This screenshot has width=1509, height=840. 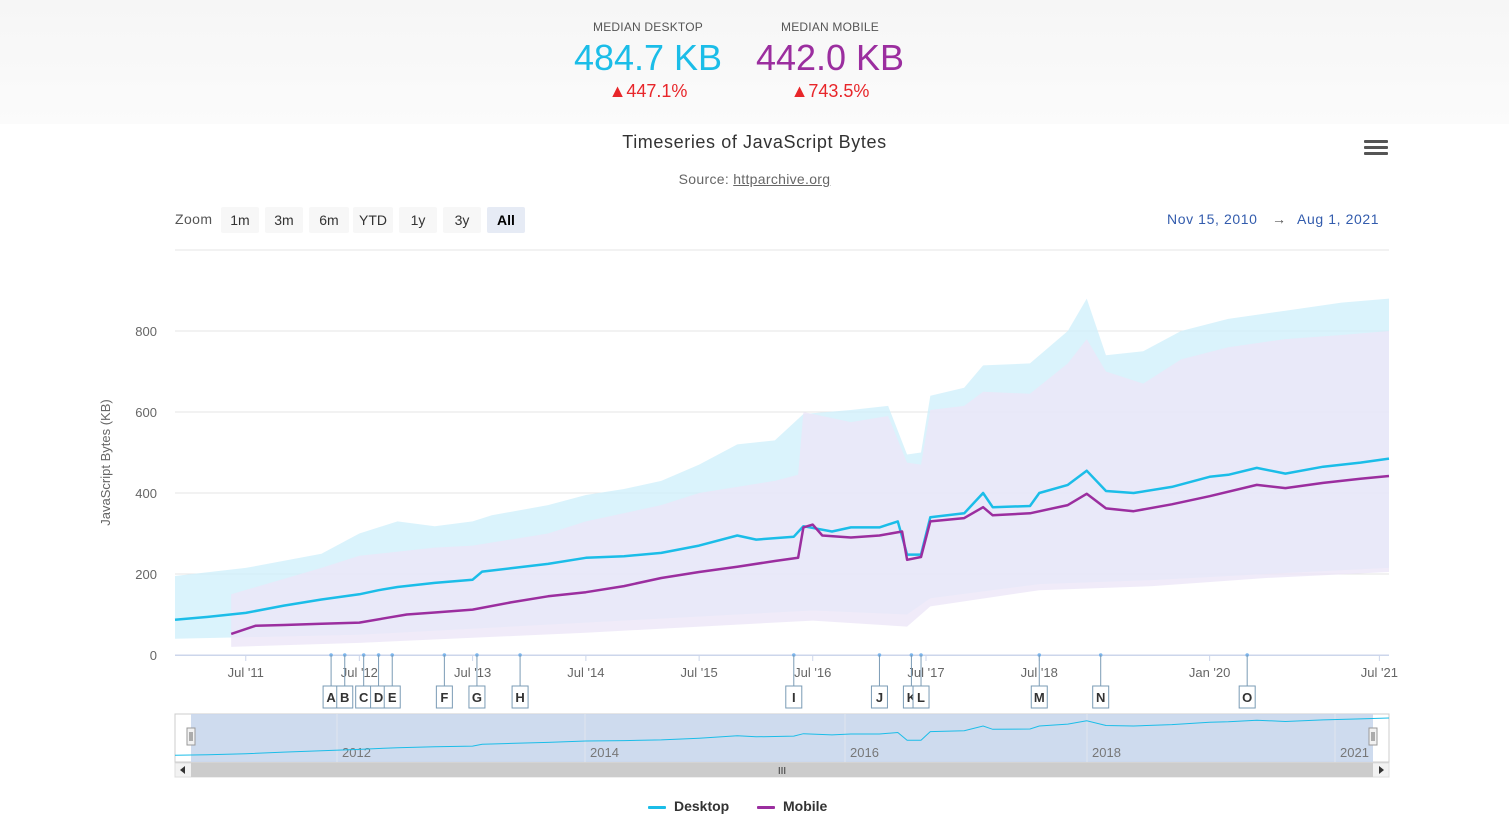 I want to click on navigator-series-line, so click(x=782, y=736).